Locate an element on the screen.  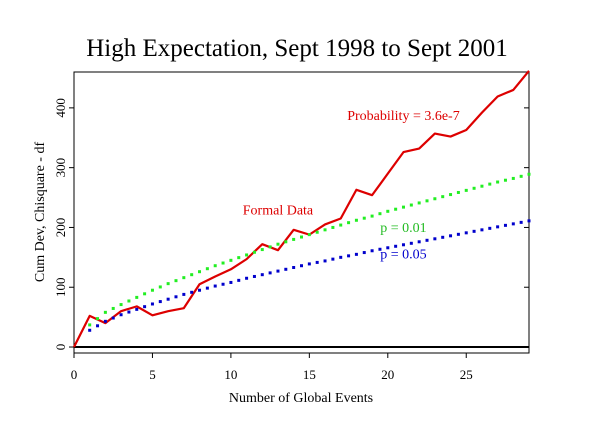
y-tick-label: 300 is located at coordinates (60, 168).